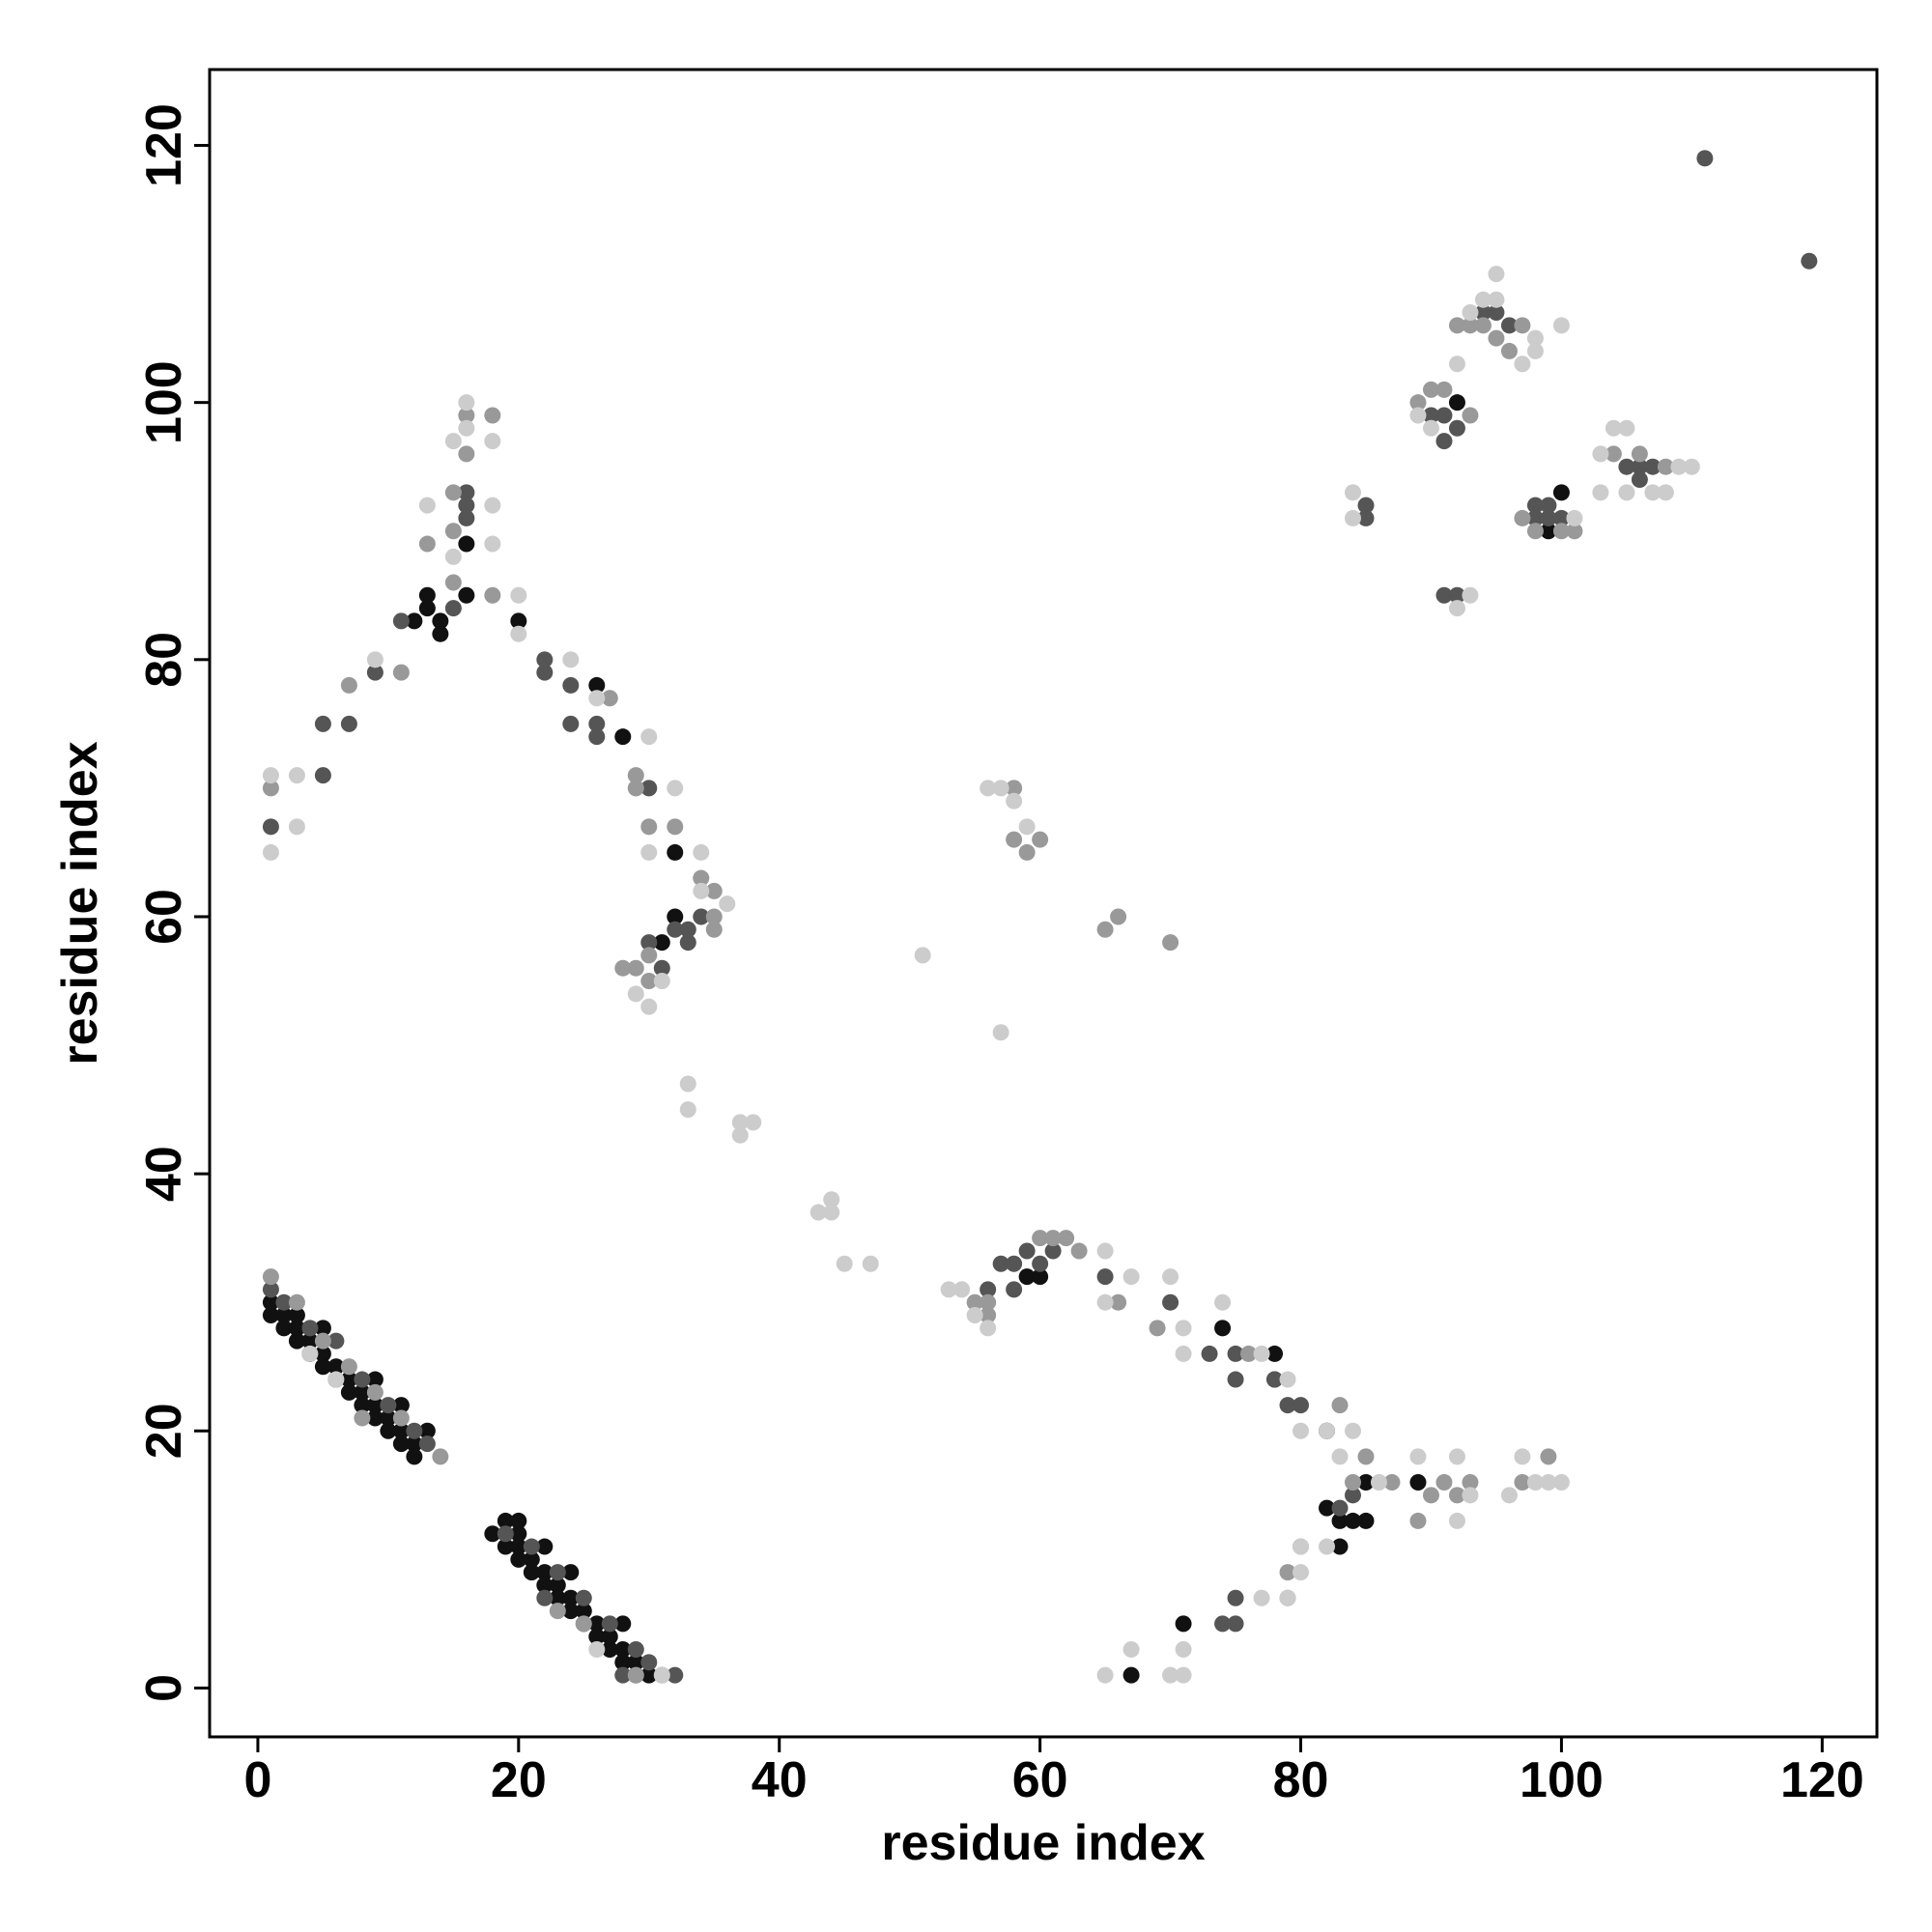  I want to click on x-tick-label: 20, so click(519, 1780).